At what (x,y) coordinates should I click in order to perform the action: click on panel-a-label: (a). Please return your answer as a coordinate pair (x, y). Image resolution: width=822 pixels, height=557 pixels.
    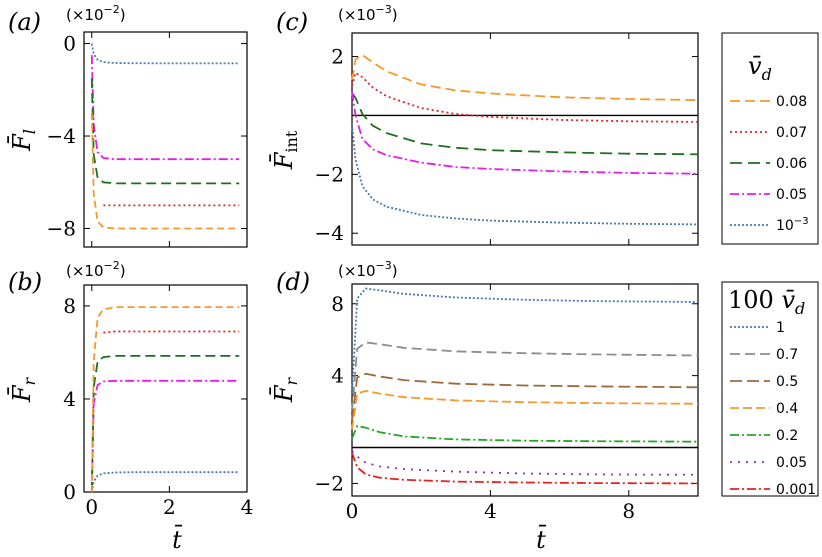
    Looking at the image, I should click on (24, 22).